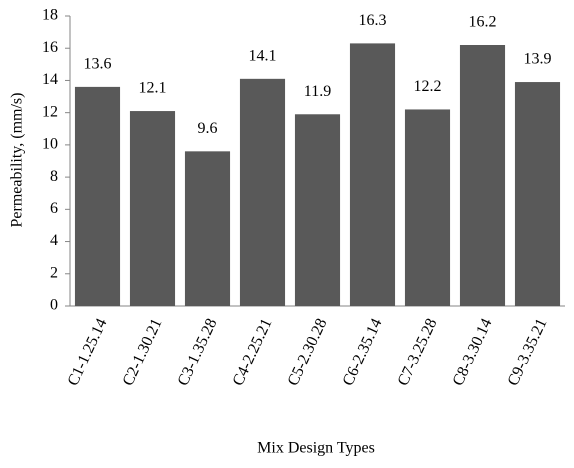 The height and width of the screenshot is (468, 574). I want to click on y-tick-label: 16, so click(50, 47).